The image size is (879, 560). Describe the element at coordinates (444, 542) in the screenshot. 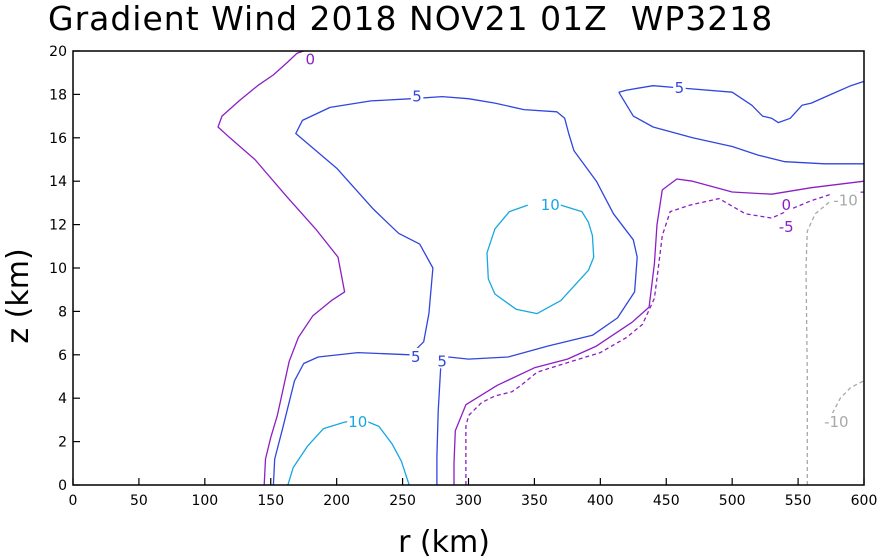

I see `x-axis-title: r (km)` at that location.